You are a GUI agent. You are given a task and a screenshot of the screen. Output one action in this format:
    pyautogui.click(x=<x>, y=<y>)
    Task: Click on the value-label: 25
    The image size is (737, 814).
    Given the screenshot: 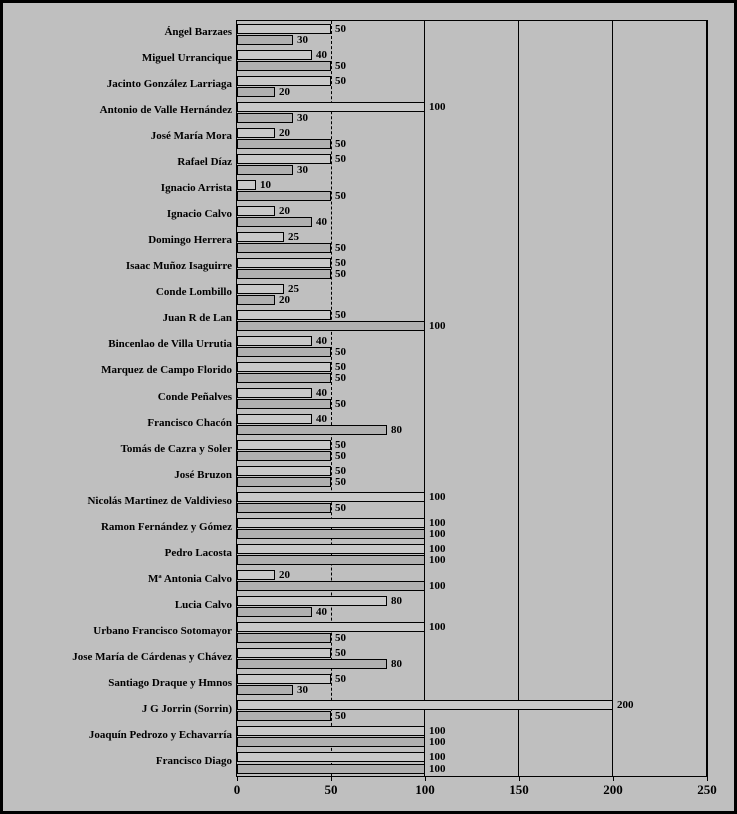 What is the action you would take?
    pyautogui.click(x=293, y=288)
    